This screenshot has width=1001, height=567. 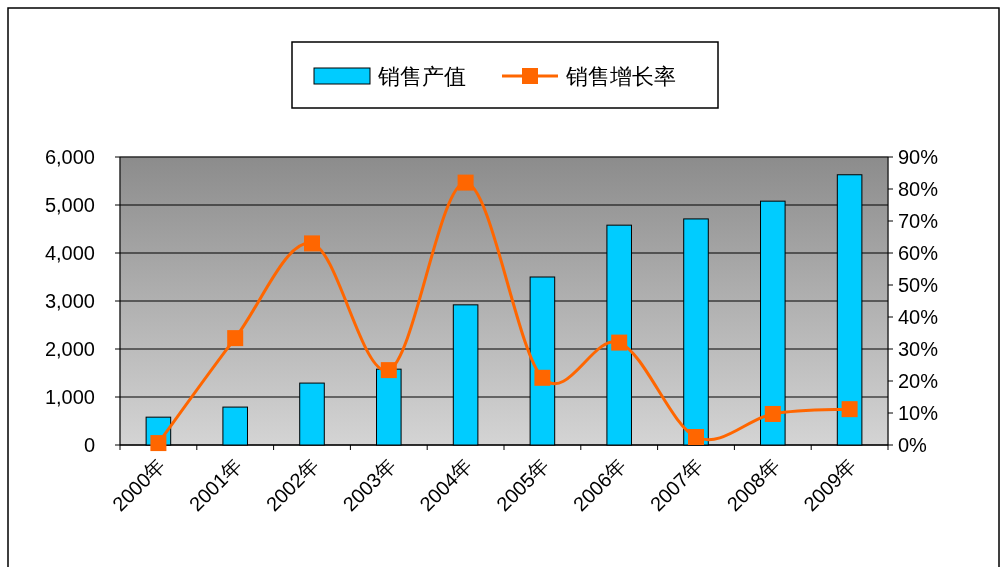 What do you see at coordinates (421, 76) in the screenshot?
I see `legend-label: 销售产值` at bounding box center [421, 76].